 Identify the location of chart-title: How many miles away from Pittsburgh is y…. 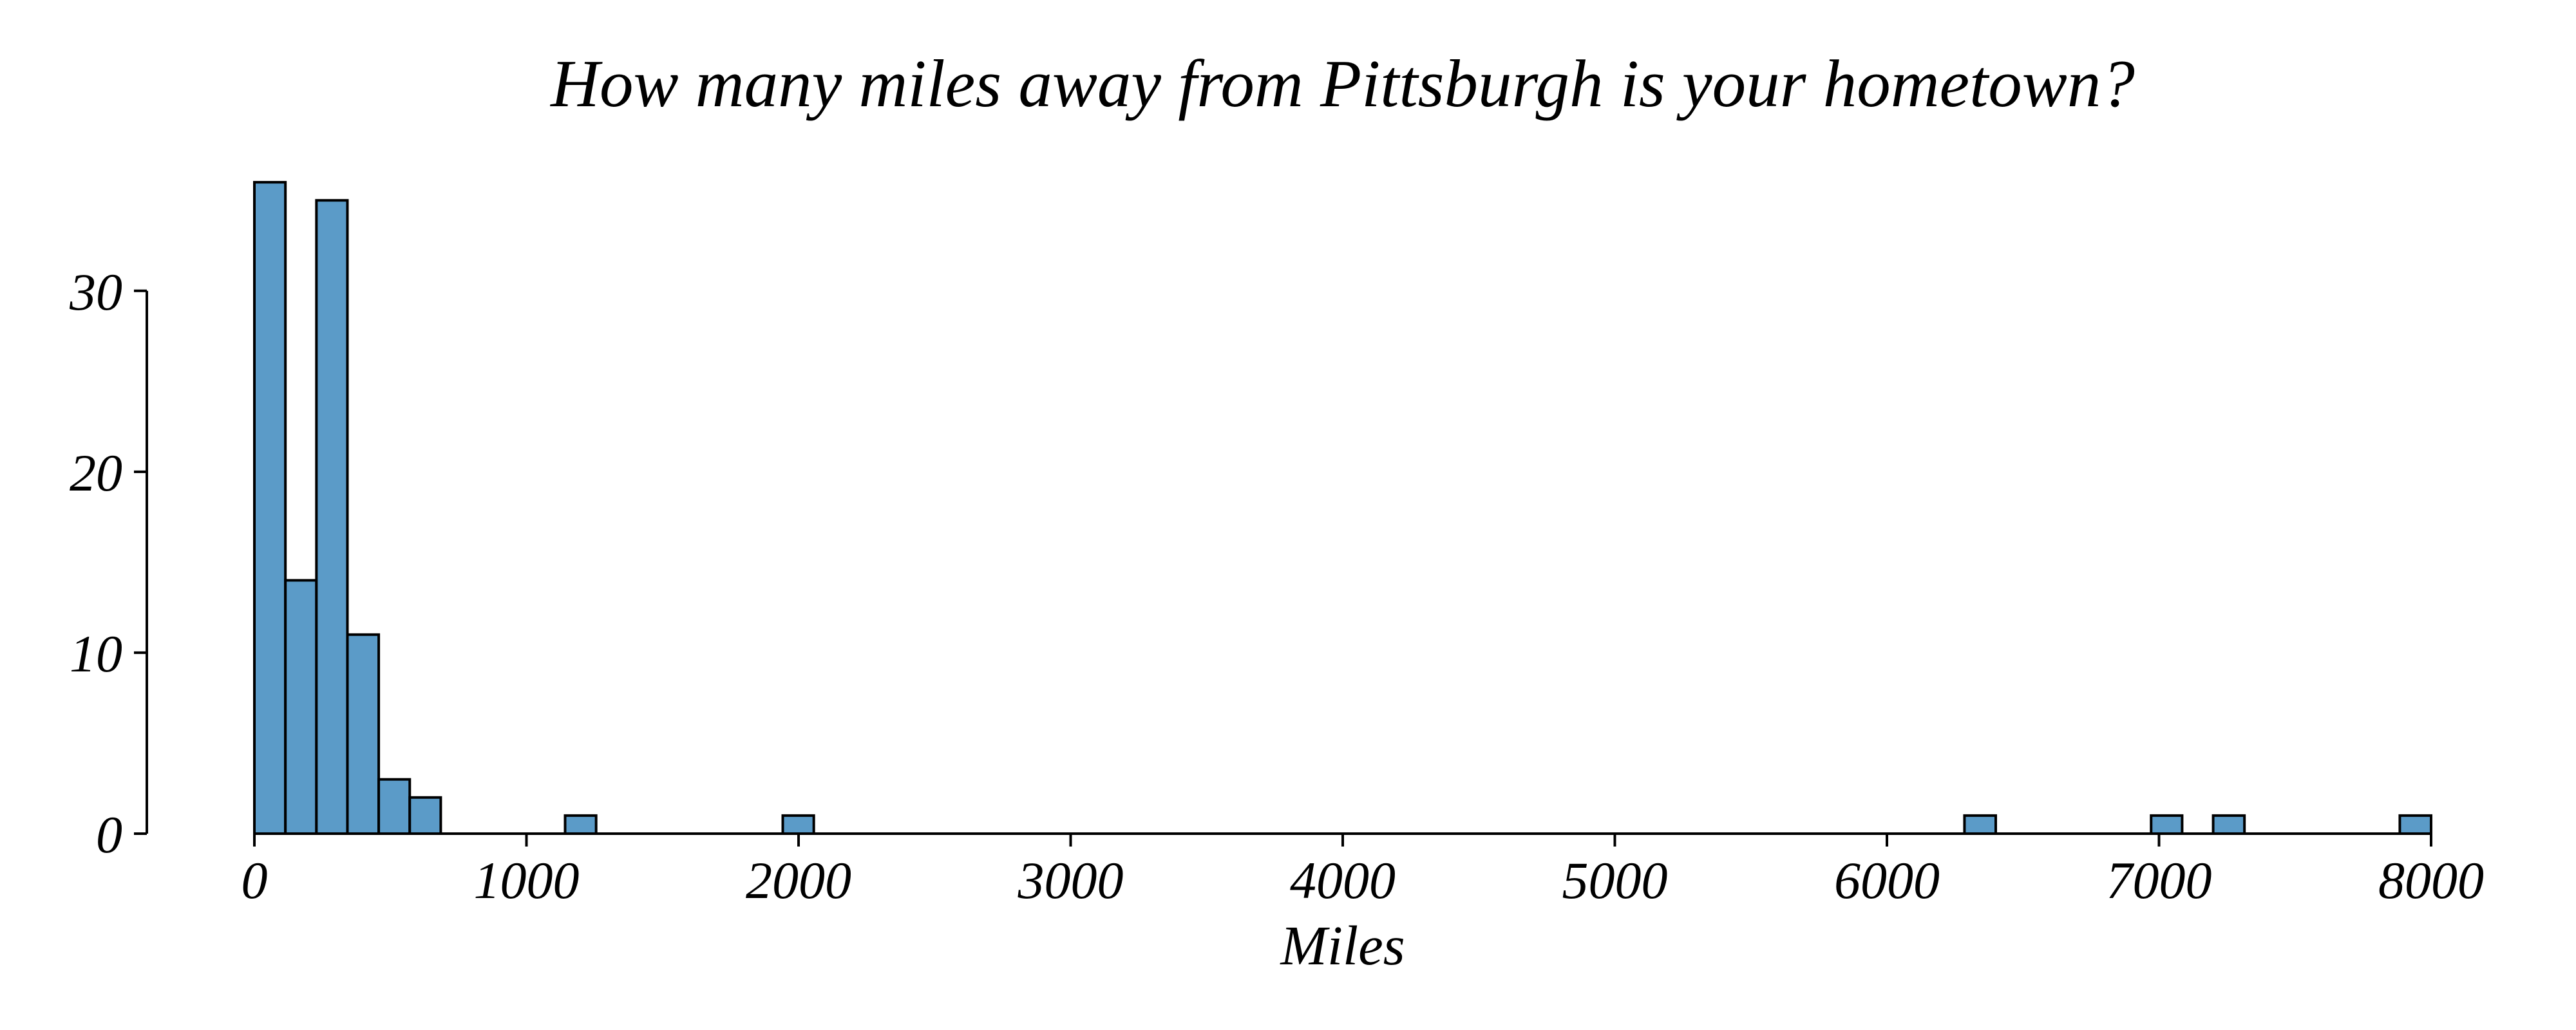
(1342, 84).